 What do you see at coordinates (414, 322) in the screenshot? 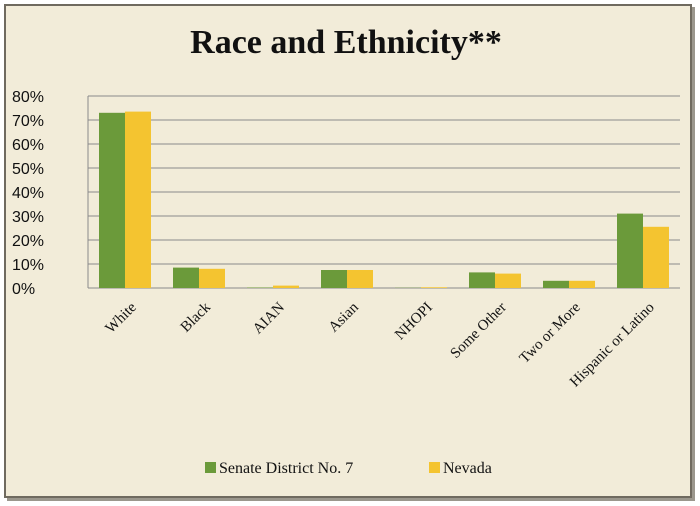
I see `x-tick-label: NHOPI` at bounding box center [414, 322].